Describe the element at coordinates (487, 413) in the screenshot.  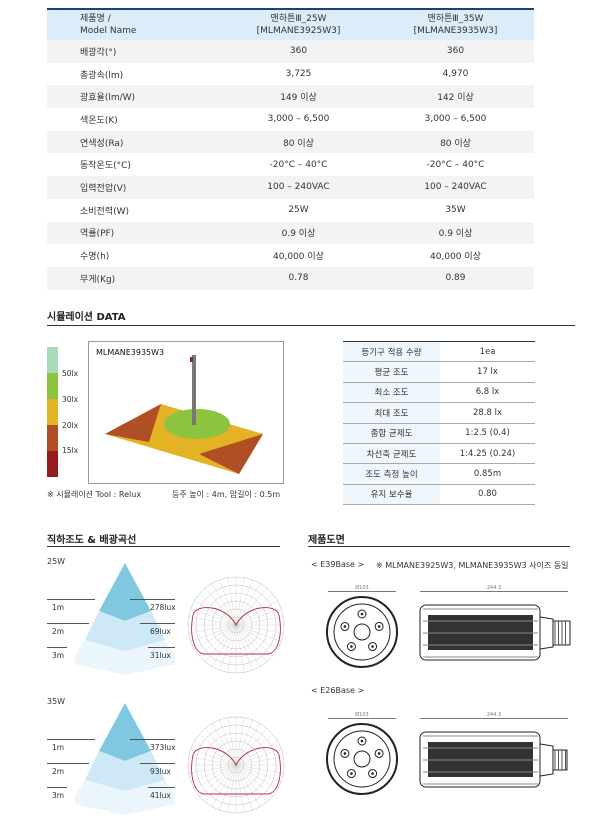
I see `sim-value: 28.8 lx` at that location.